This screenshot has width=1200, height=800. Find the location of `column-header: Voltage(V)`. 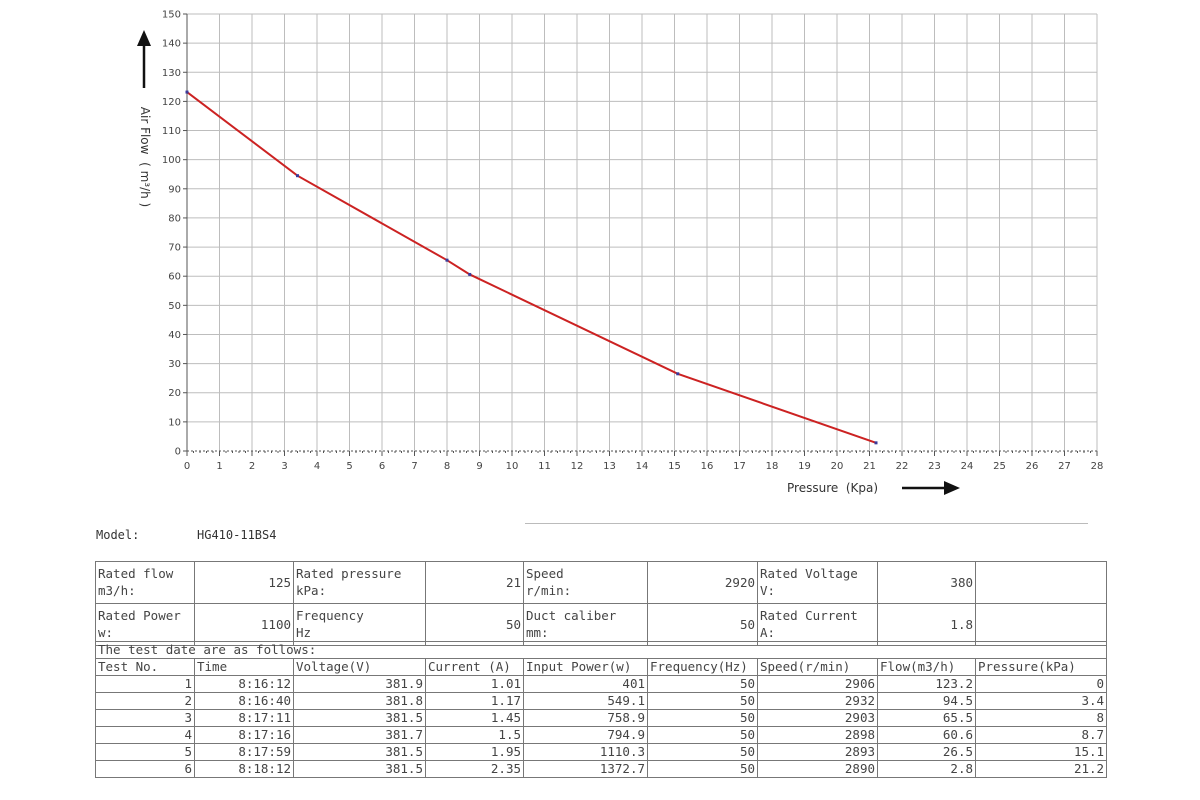

column-header: Voltage(V) is located at coordinates (359, 667).